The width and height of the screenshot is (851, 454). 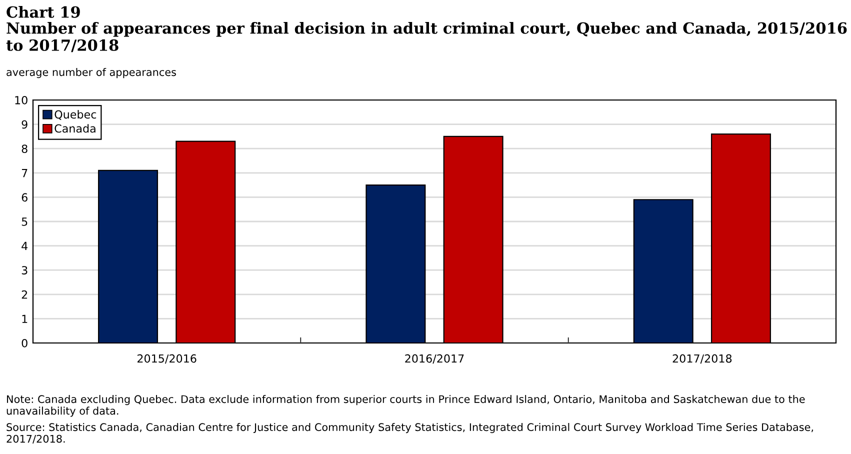 I want to click on chart-subtitle: Number of appearances per final decision in adult criminal court, Quebec and Canada, 2015/2016 to 2017/2018, so click(x=426, y=37).